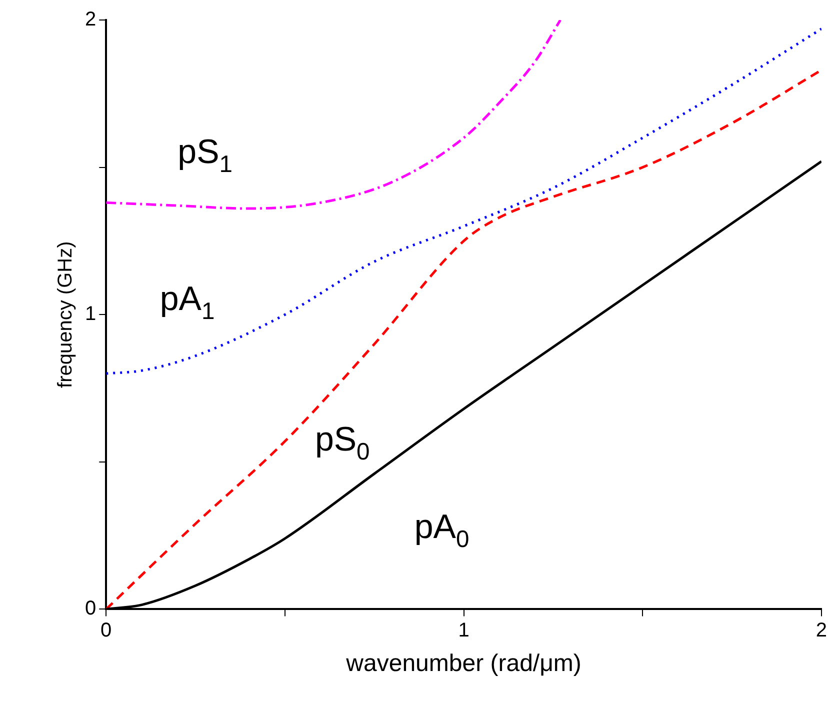 The image size is (830, 713). I want to click on x-tick-label: 0, so click(106, 631).